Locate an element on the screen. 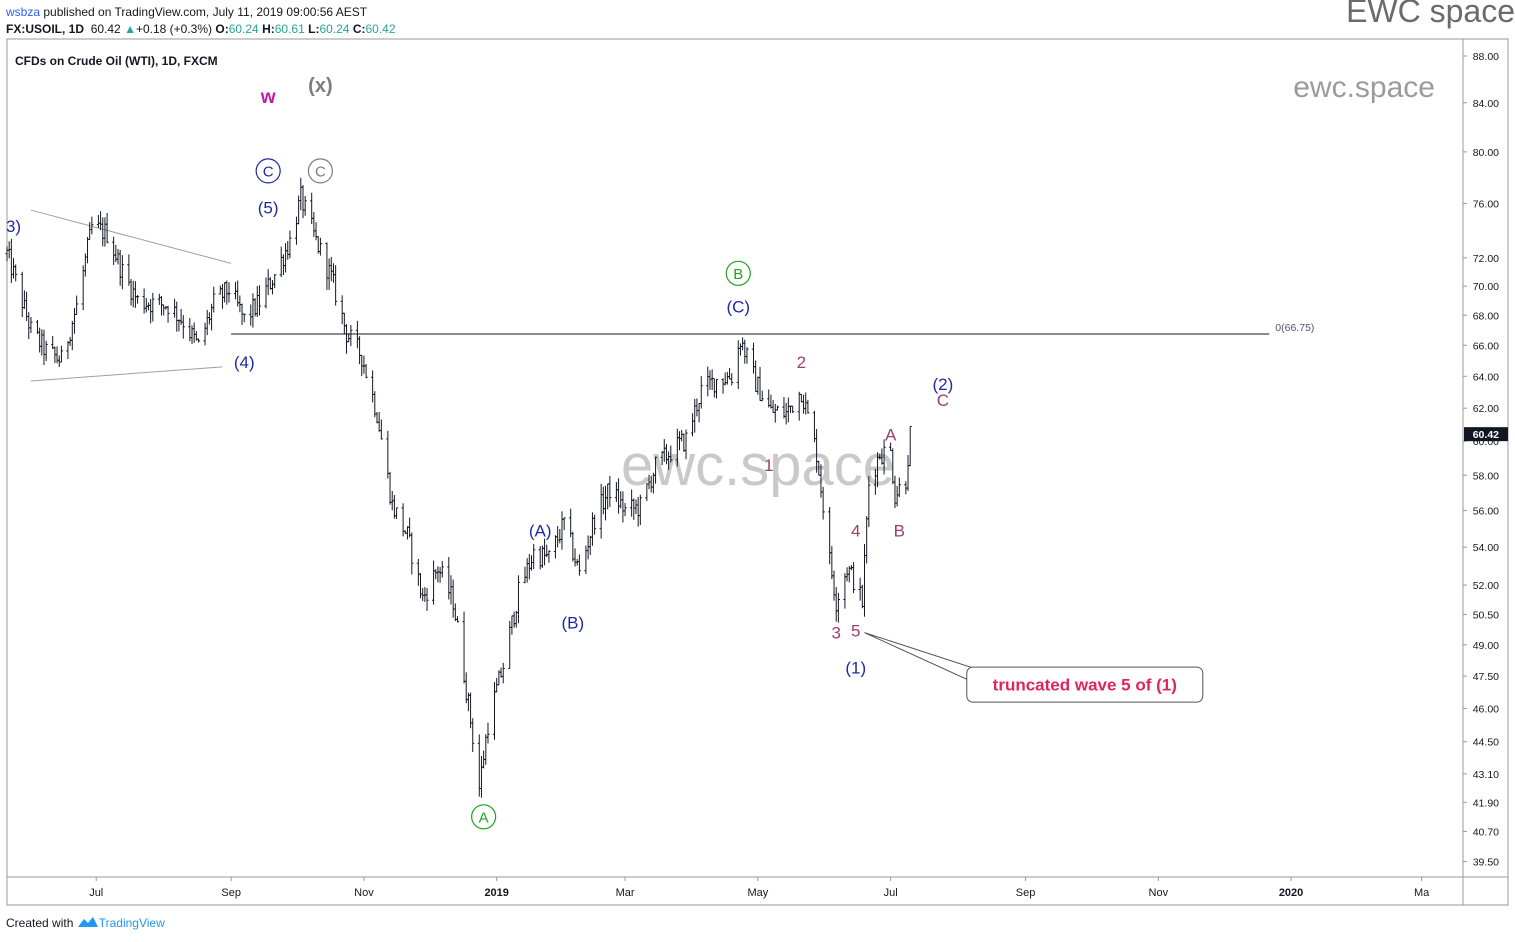 Image resolution: width=1515 pixels, height=942 pixels. last-price-badge is located at coordinates (1486, 434).